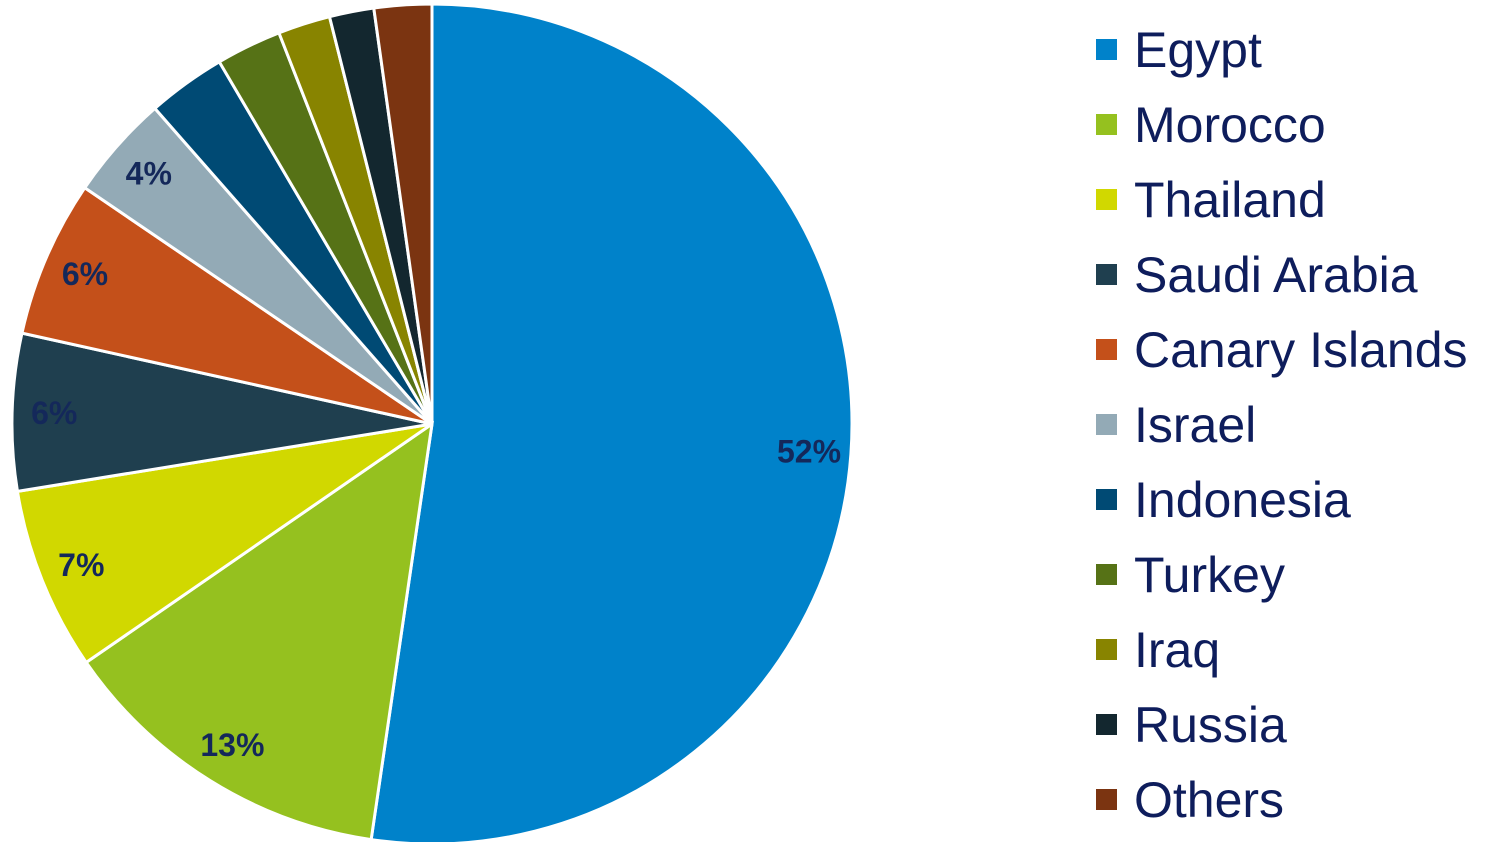 The height and width of the screenshot is (842, 1498). What do you see at coordinates (226, 305) in the screenshot?
I see `pie-slice-canary-islands` at bounding box center [226, 305].